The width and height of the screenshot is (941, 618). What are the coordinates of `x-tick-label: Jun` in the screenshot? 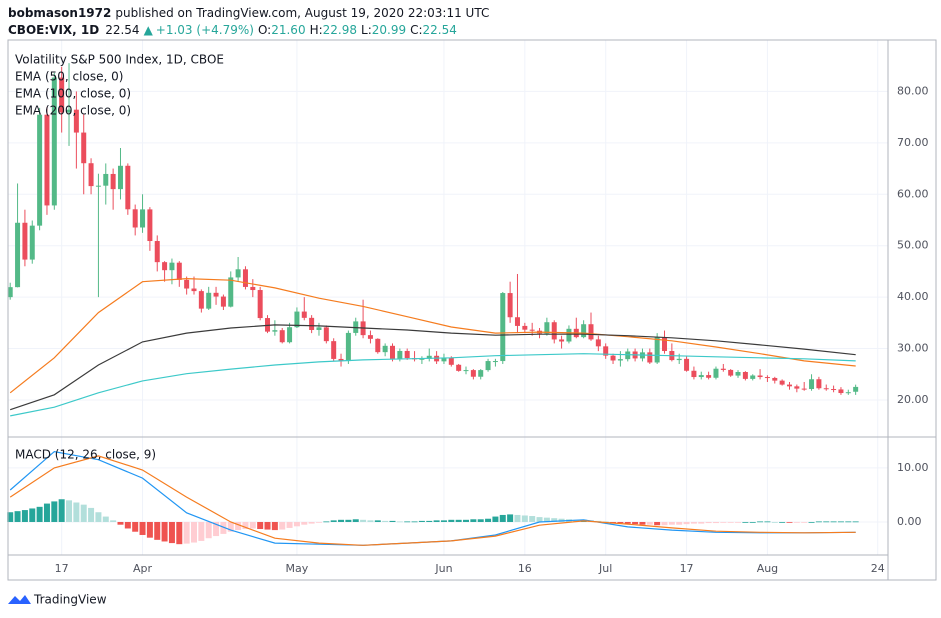 It's located at (443, 568).